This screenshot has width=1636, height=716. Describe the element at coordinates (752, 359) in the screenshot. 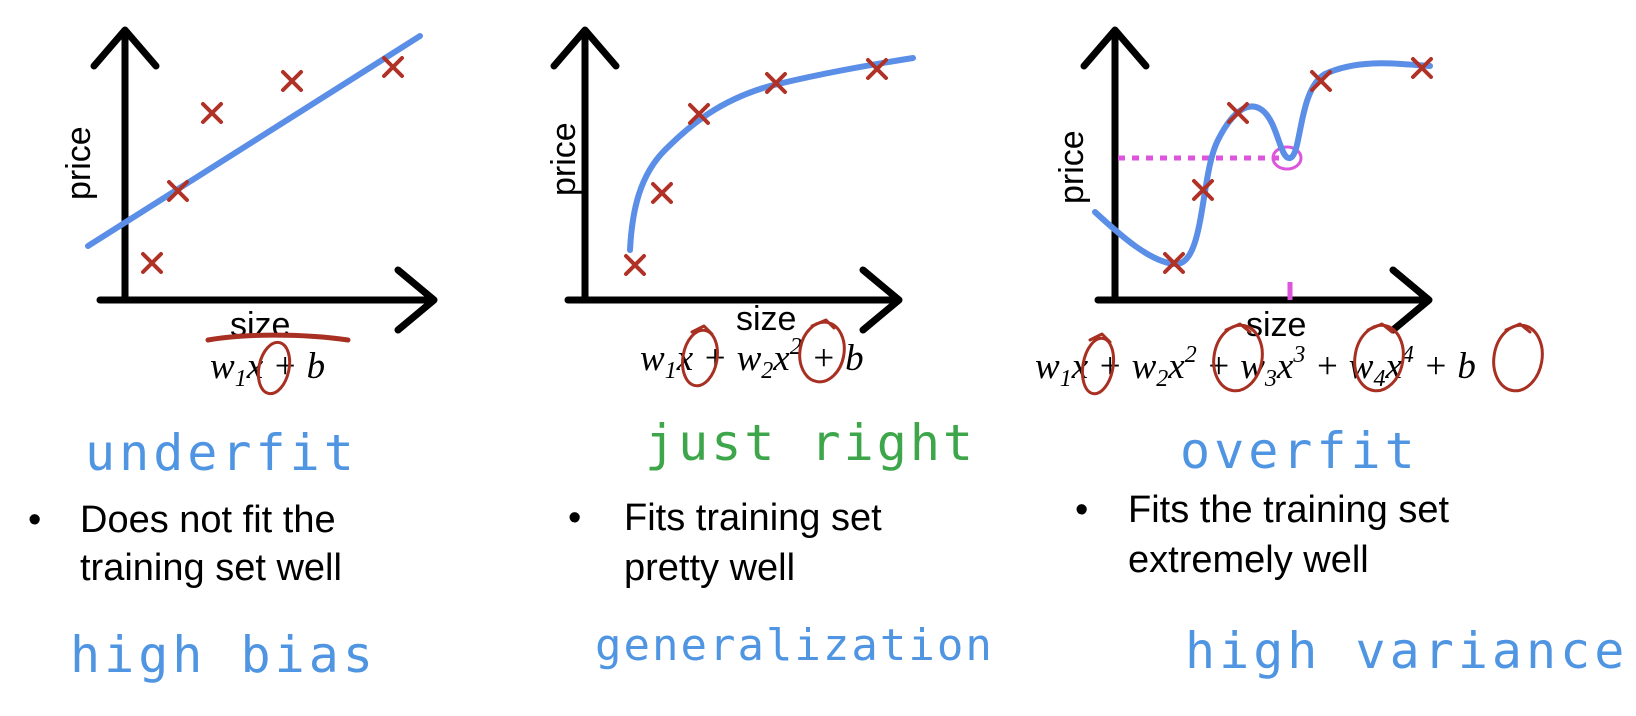

I see `formula-just-right: w1x + w2x2 + b` at that location.